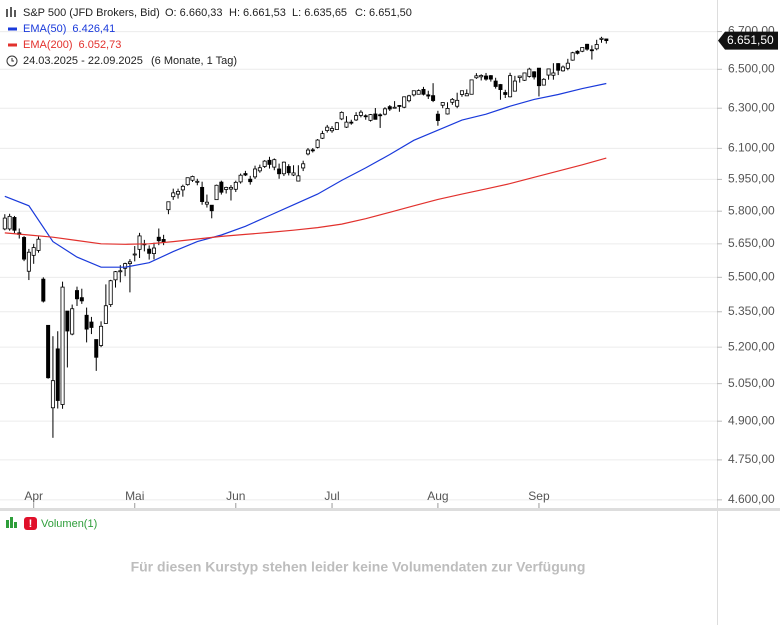  Describe the element at coordinates (437, 496) in the screenshot. I see `x-tick-label: Aug` at that location.